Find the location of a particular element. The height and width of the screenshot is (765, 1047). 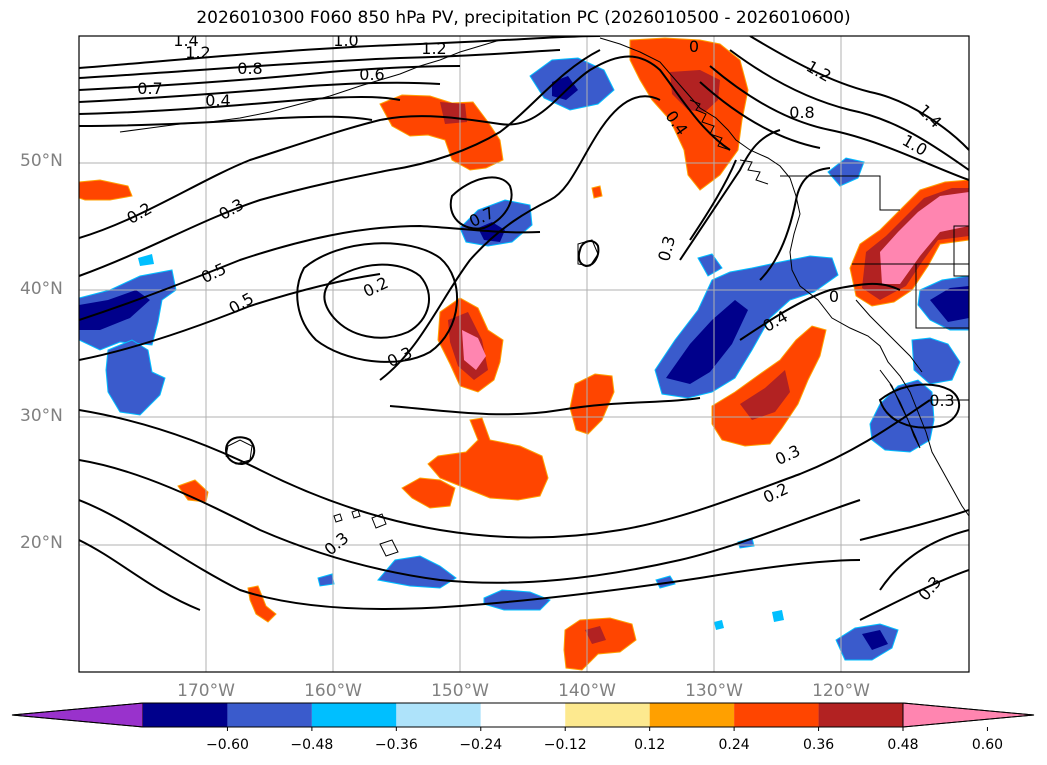

colorbar-tick-label: −0.36 is located at coordinates (396, 745).